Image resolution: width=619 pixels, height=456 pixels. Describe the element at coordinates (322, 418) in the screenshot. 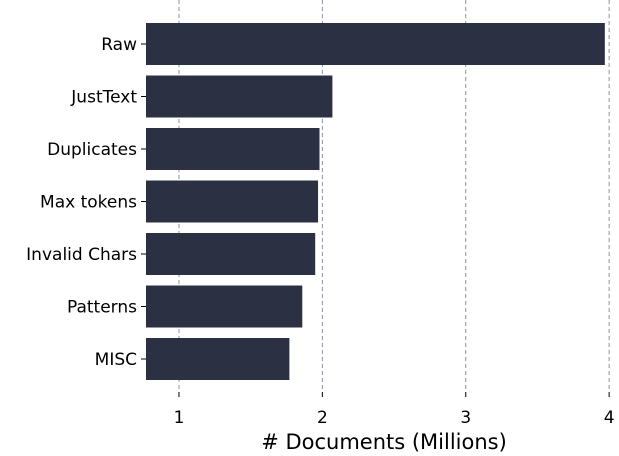

I see `x-tick-label: 2` at that location.